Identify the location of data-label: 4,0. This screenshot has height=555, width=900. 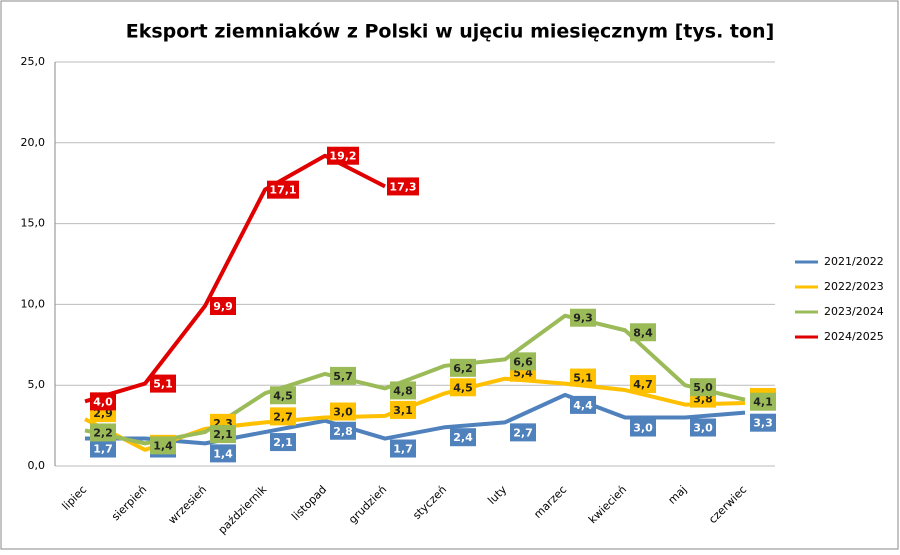
(103, 401).